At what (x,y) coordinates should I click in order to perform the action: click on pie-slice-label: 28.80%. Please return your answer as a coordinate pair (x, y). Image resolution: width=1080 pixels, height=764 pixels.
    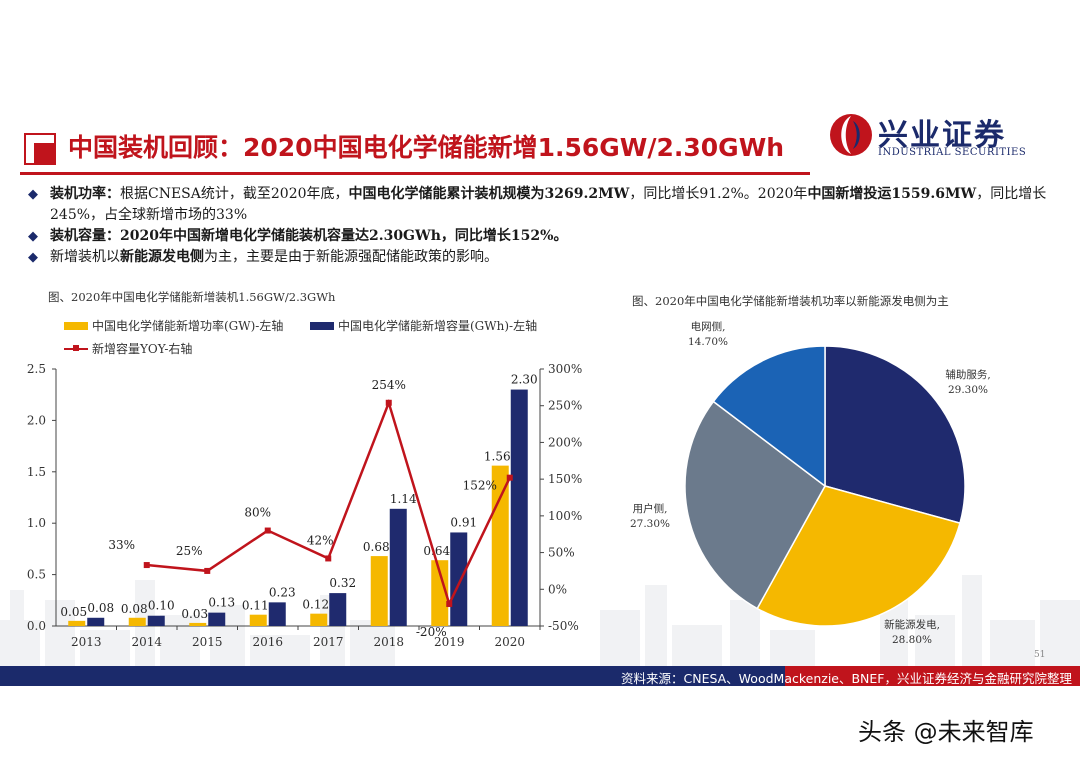
    Looking at the image, I should click on (912, 640).